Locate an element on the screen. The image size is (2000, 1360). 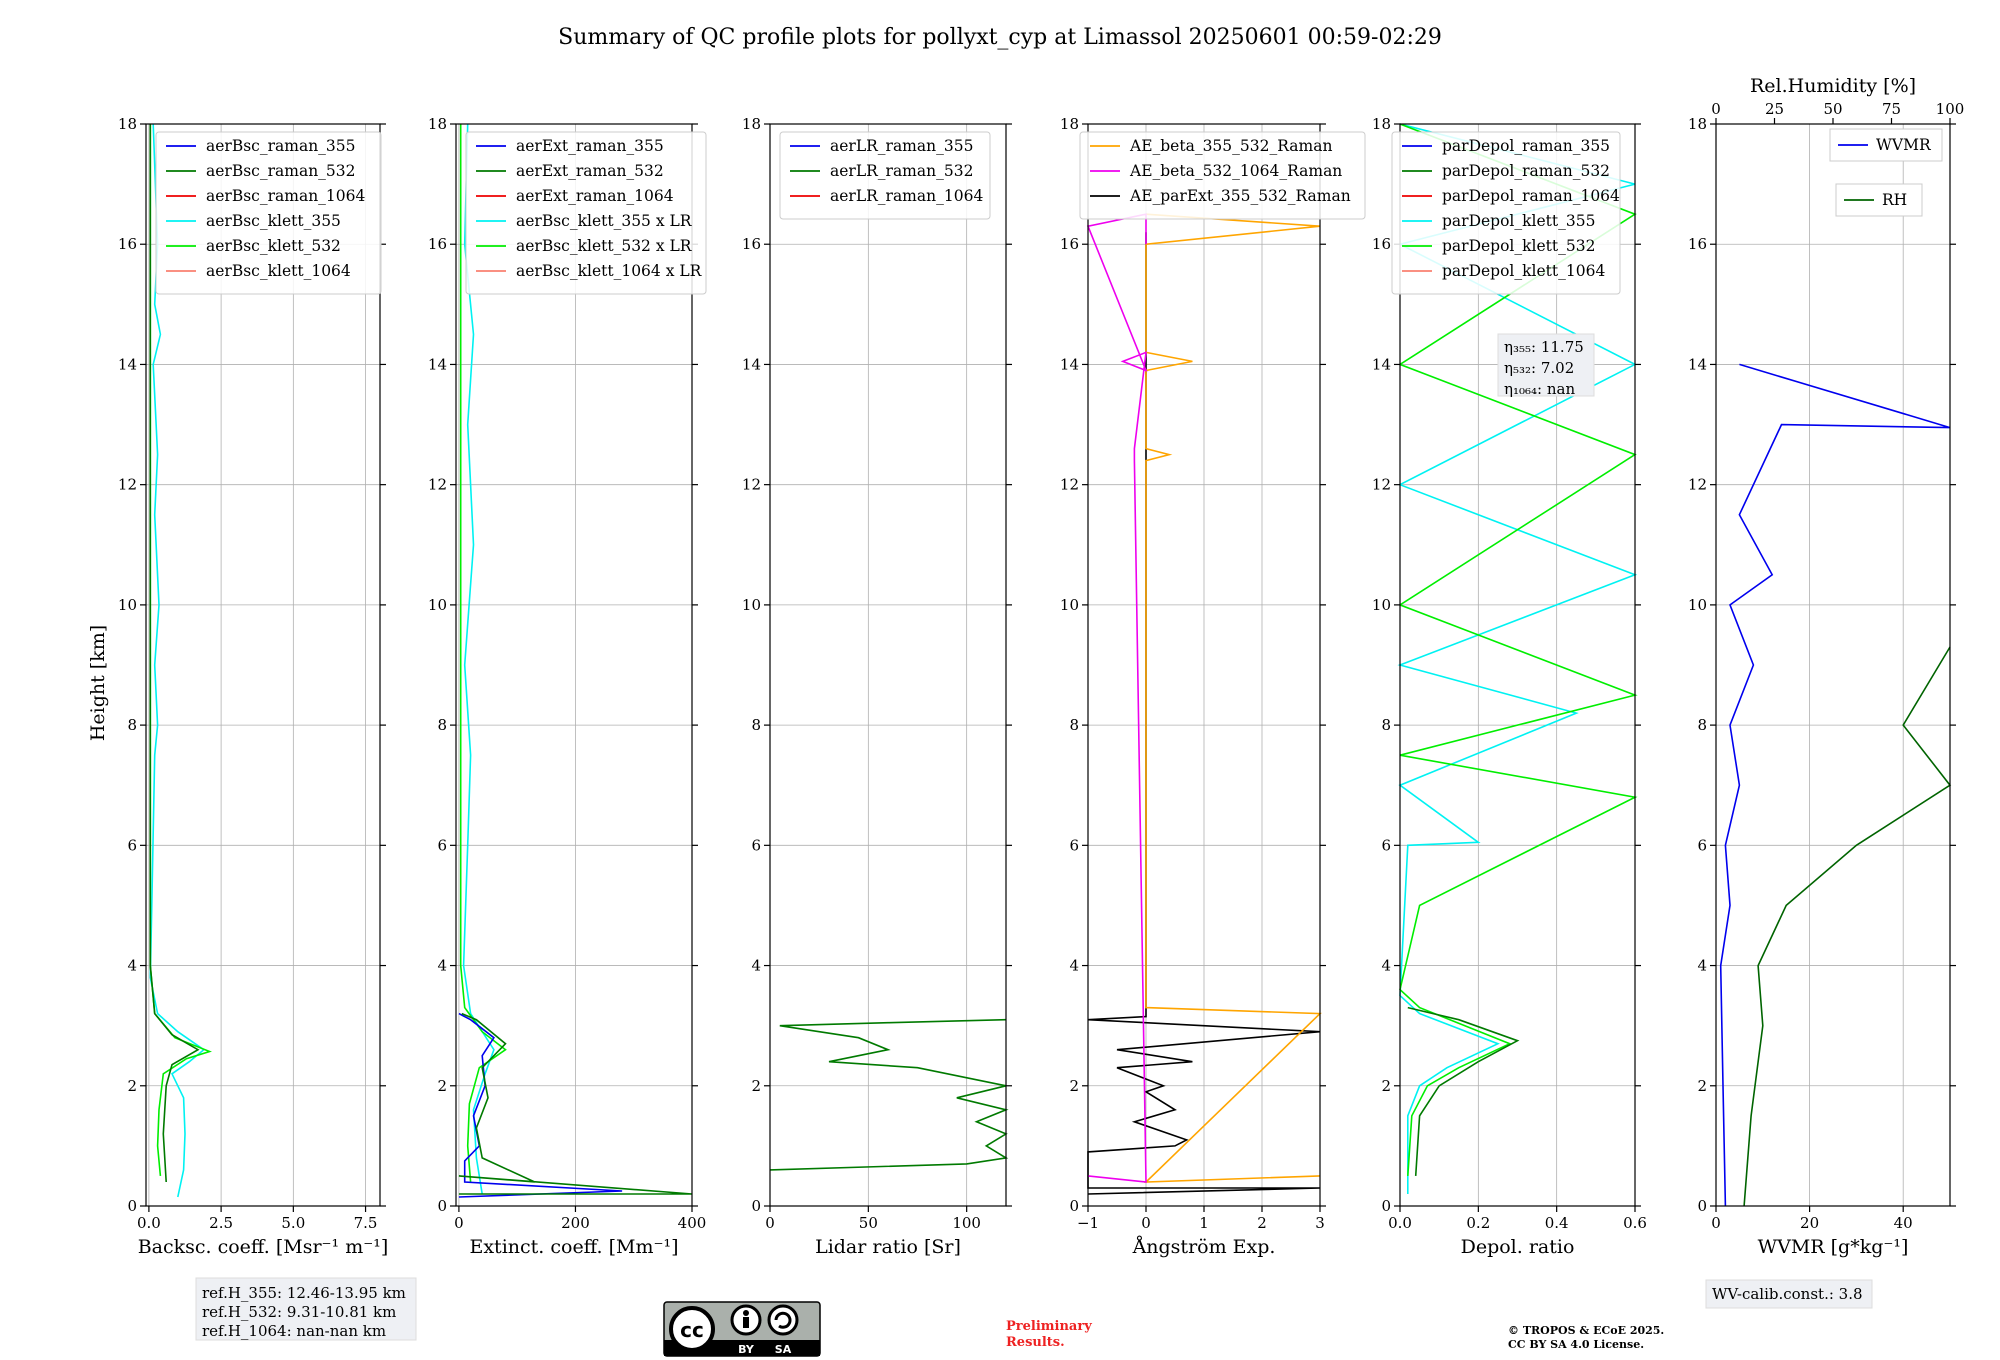
xtick-label: −1 is located at coordinates (1088, 1223).